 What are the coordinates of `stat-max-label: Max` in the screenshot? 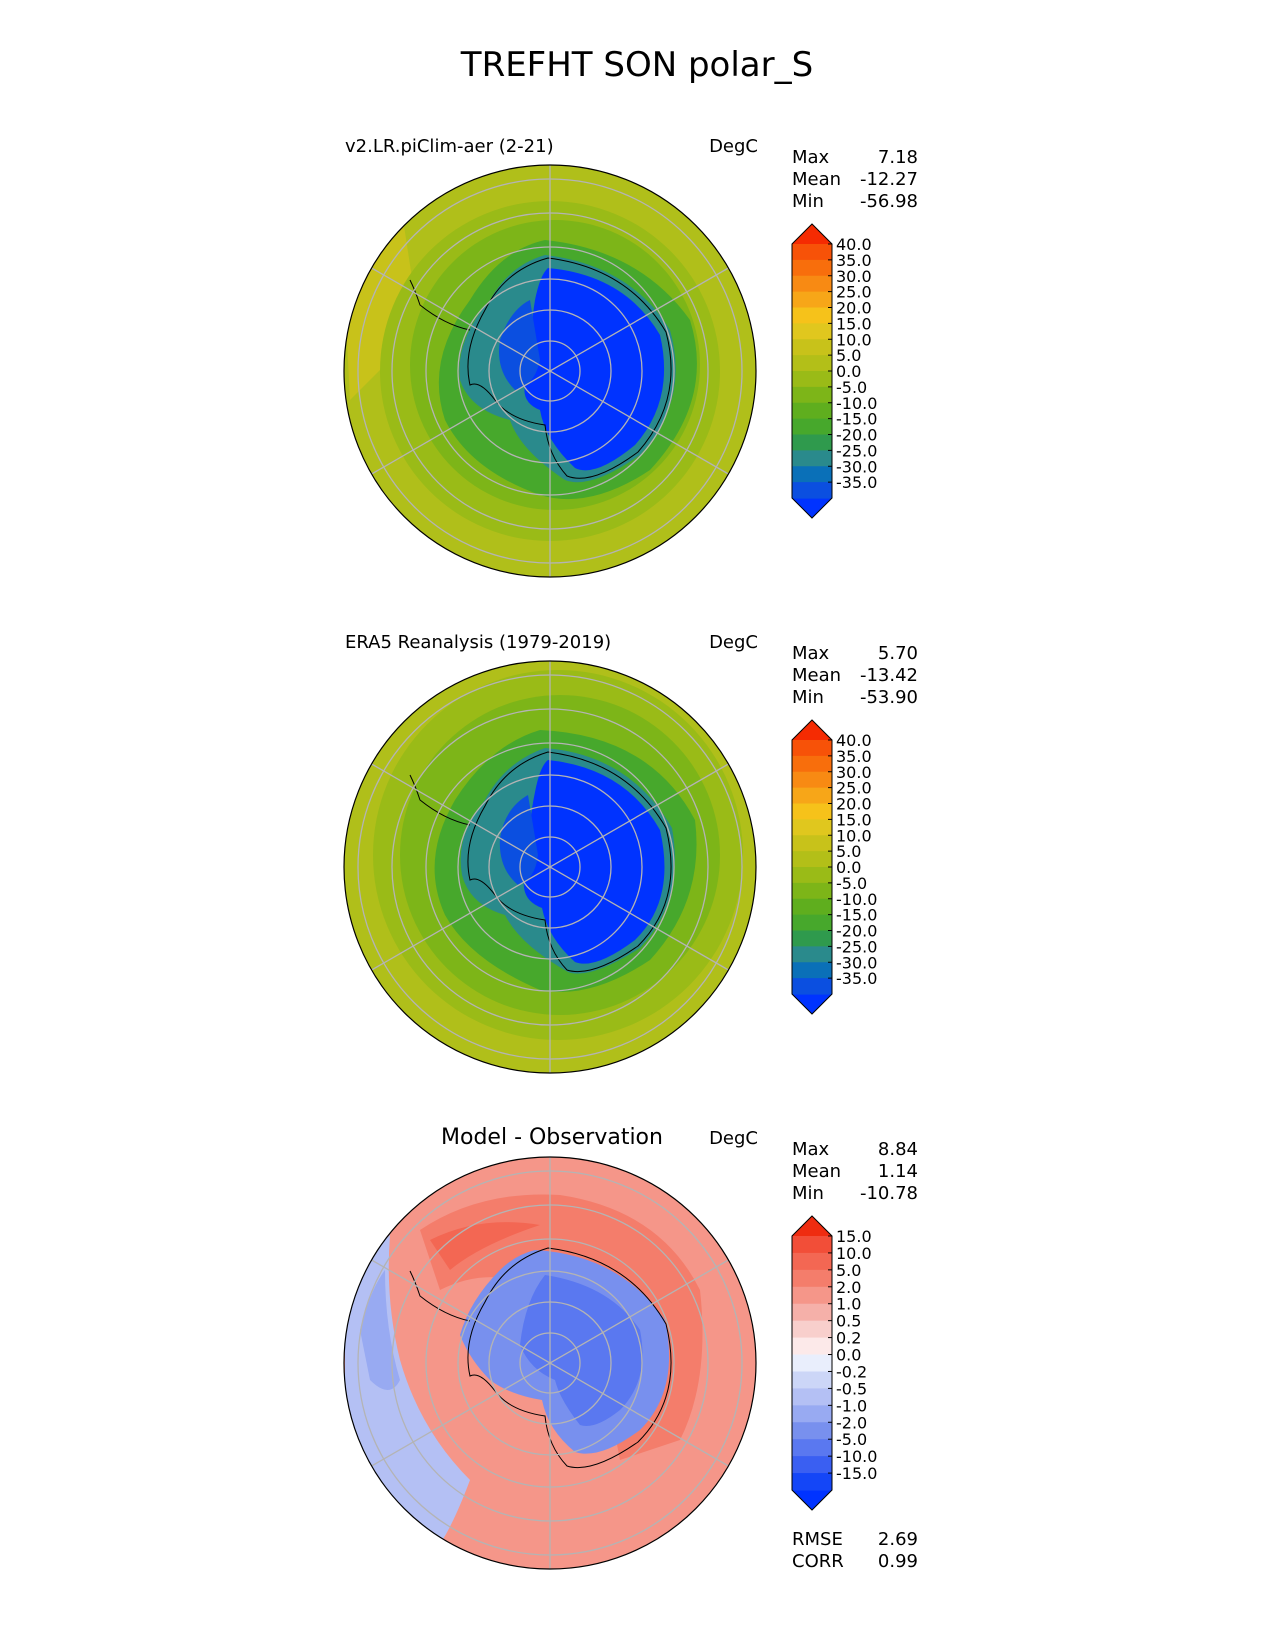 It's located at (811, 653).